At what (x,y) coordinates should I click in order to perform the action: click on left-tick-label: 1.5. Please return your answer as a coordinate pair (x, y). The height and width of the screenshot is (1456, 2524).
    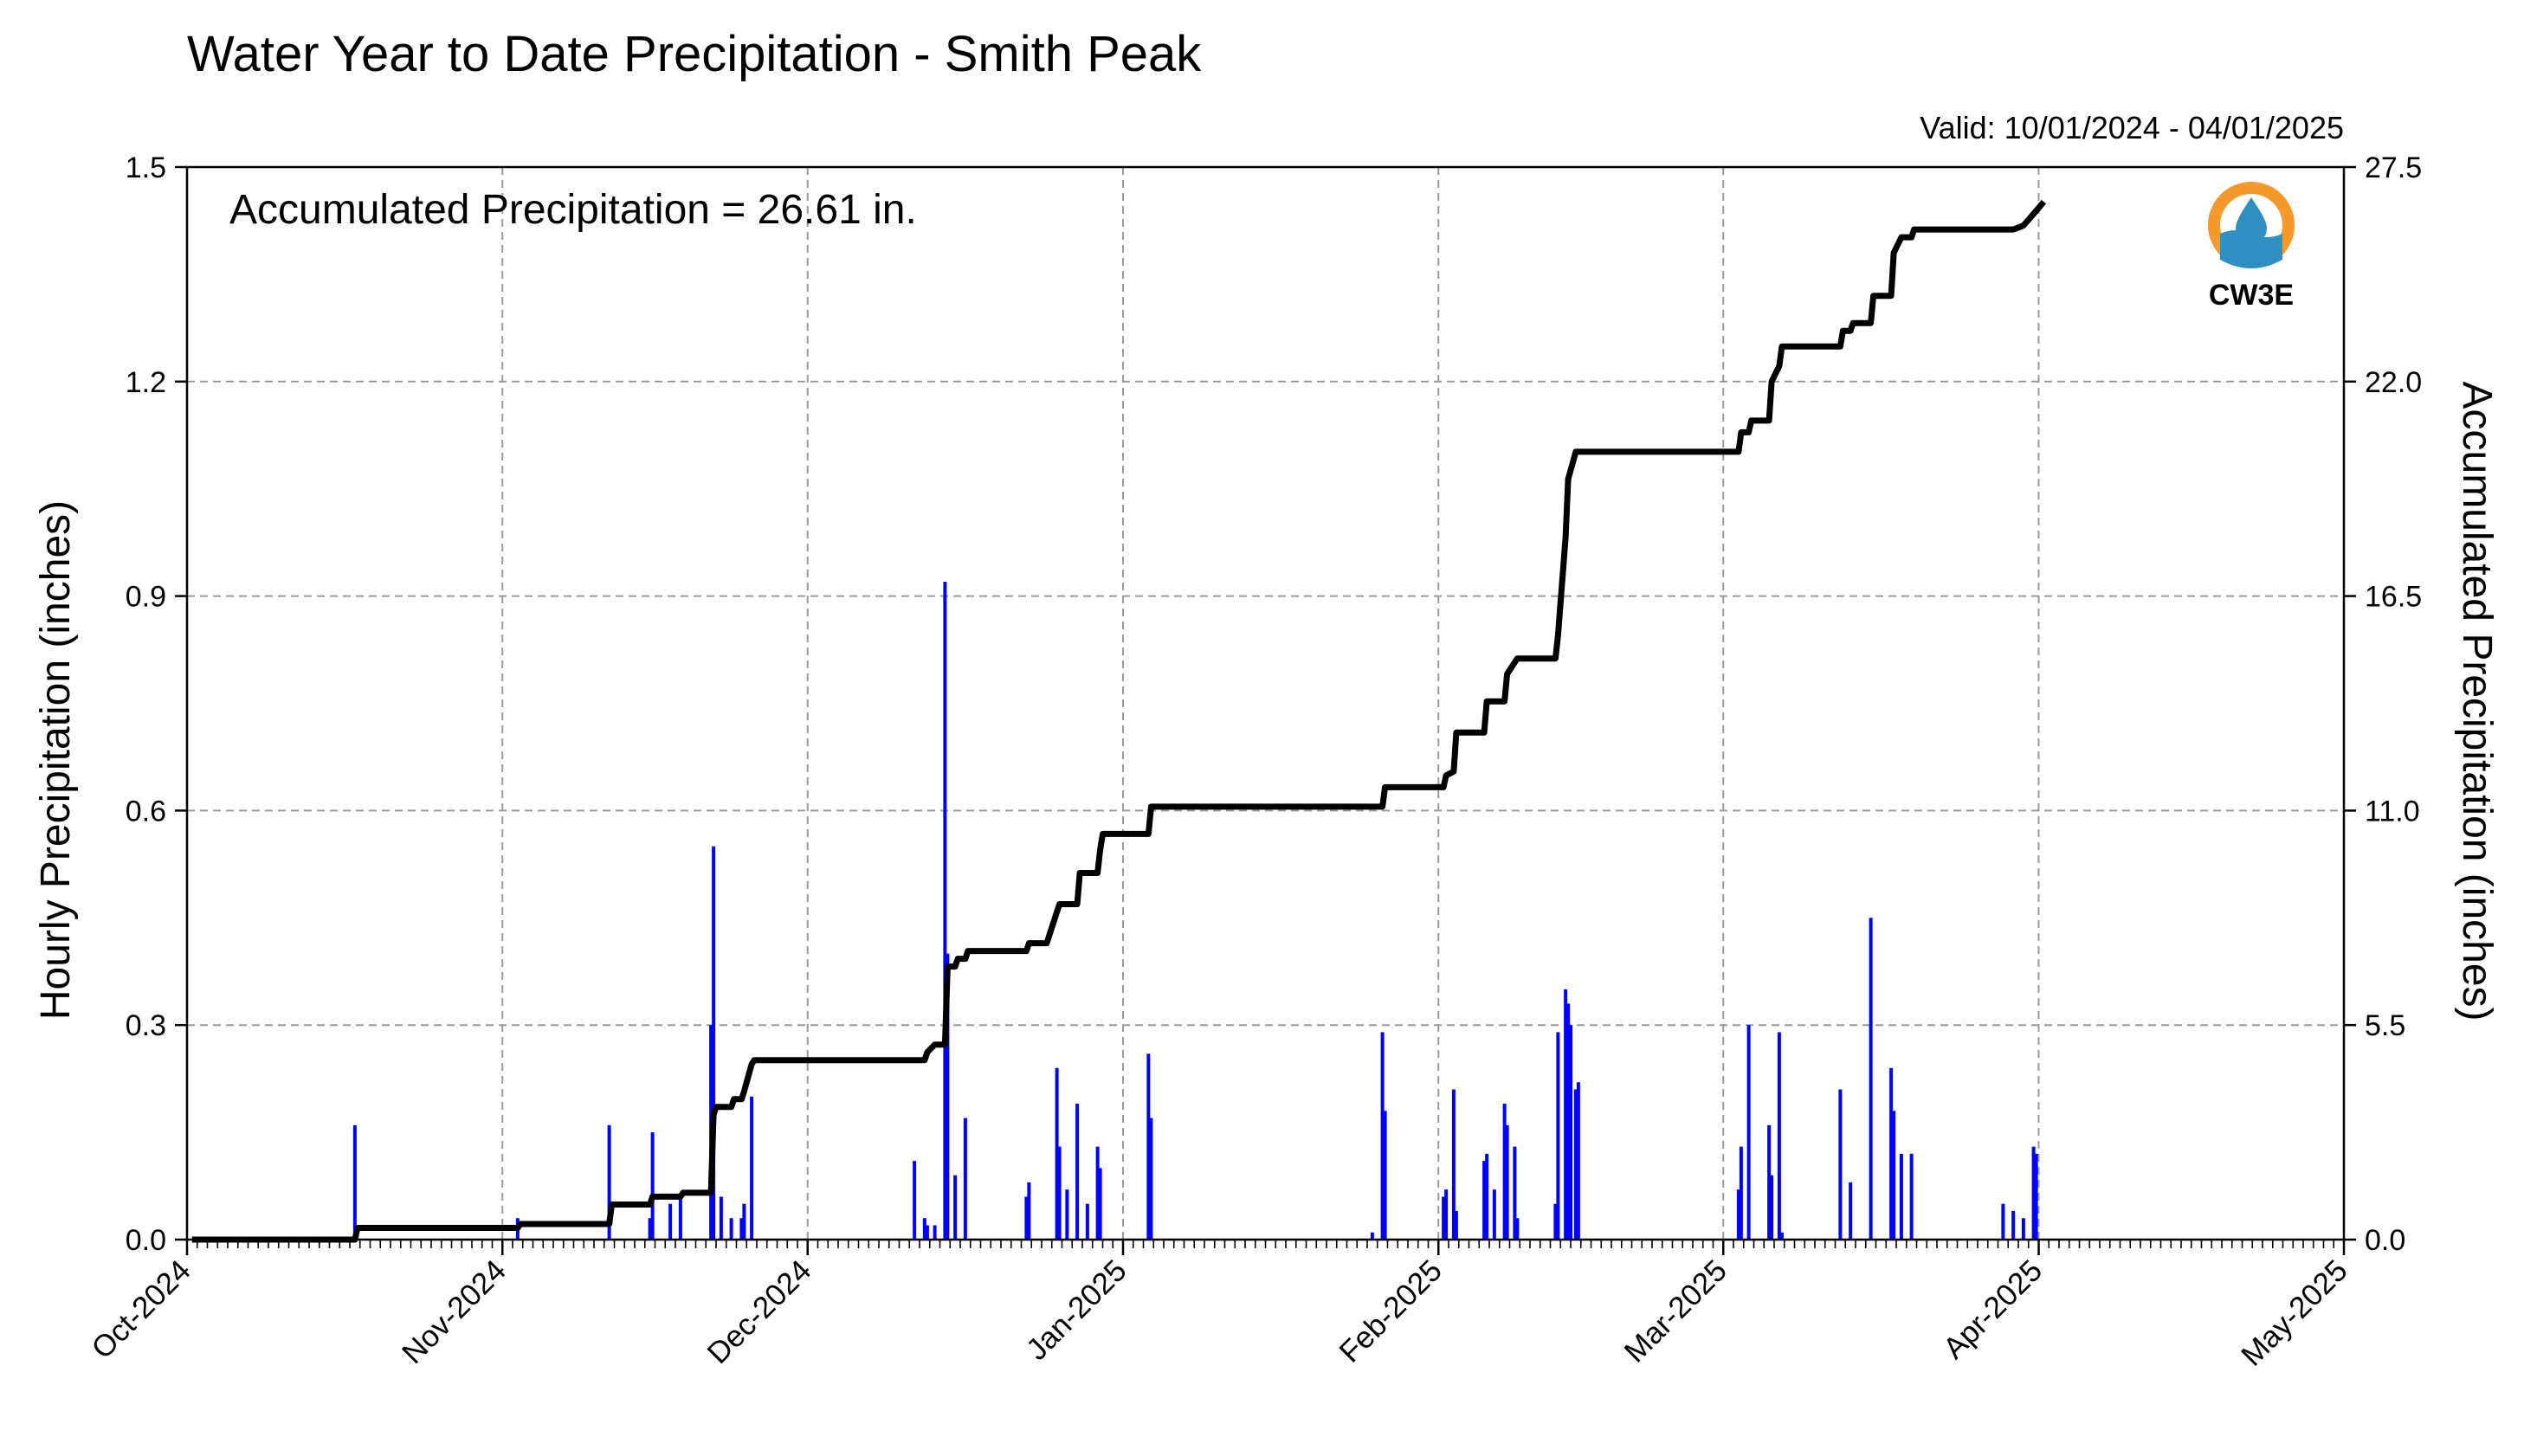
    Looking at the image, I should click on (146, 167).